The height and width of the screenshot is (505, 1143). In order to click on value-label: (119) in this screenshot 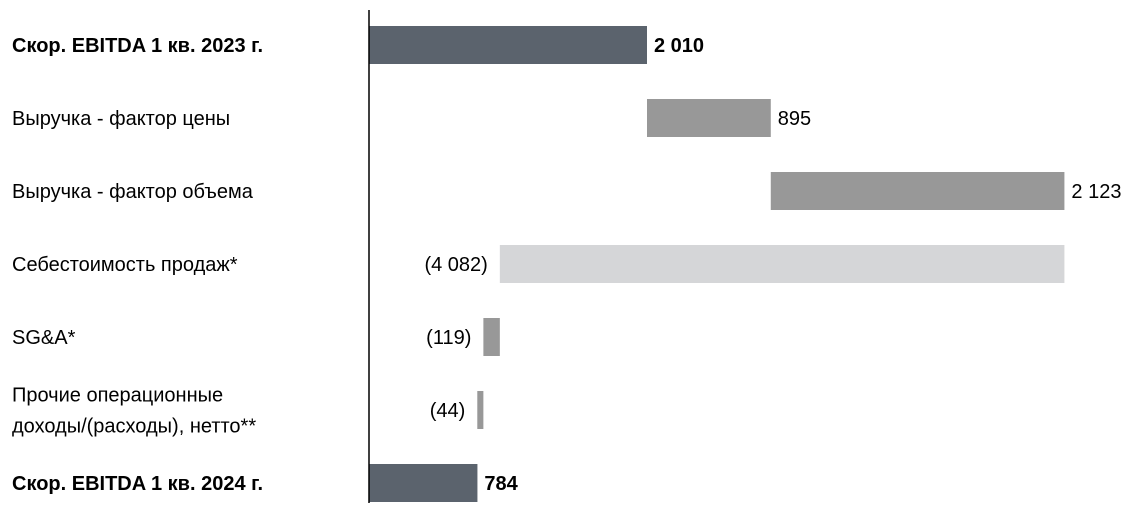, I will do `click(448, 338)`.